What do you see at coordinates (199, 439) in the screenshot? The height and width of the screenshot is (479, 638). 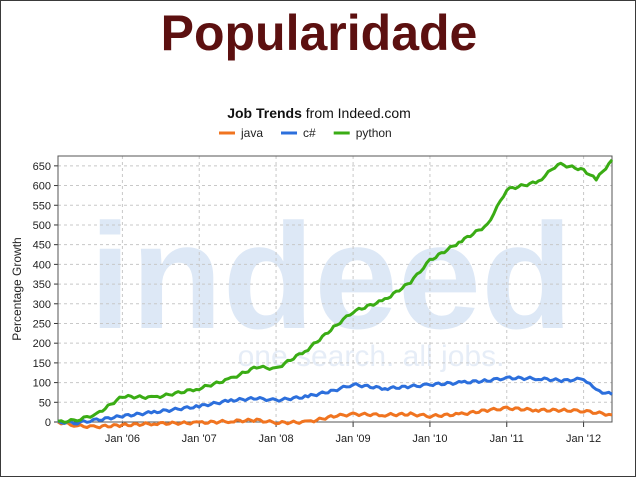 I see `x-tick-label: Jan '07` at bounding box center [199, 439].